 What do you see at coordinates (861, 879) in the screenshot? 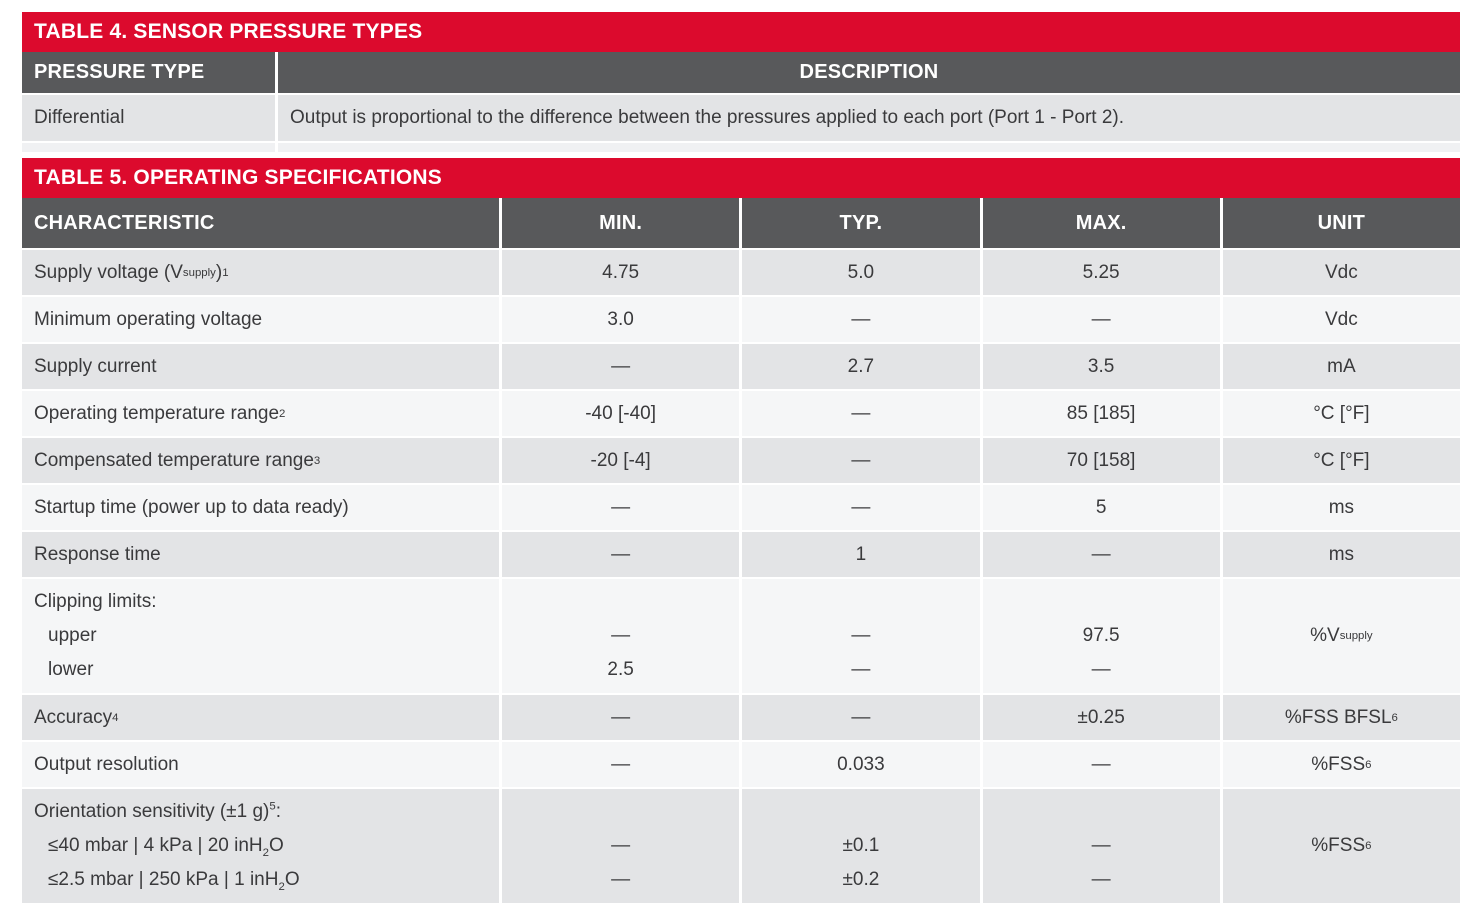
I see `typ-value-line: ±0.2` at bounding box center [861, 879].